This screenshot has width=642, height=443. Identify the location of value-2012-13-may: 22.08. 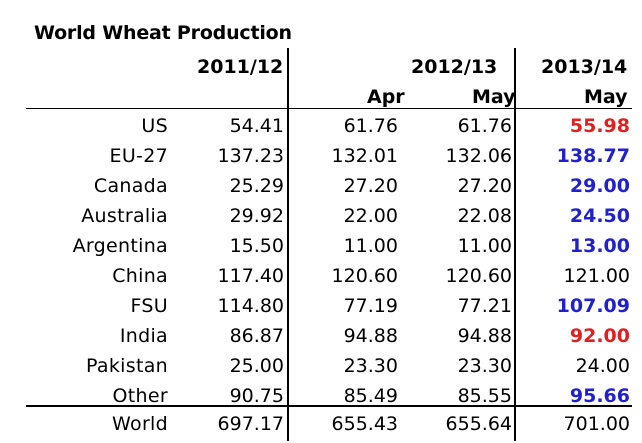
(484, 216).